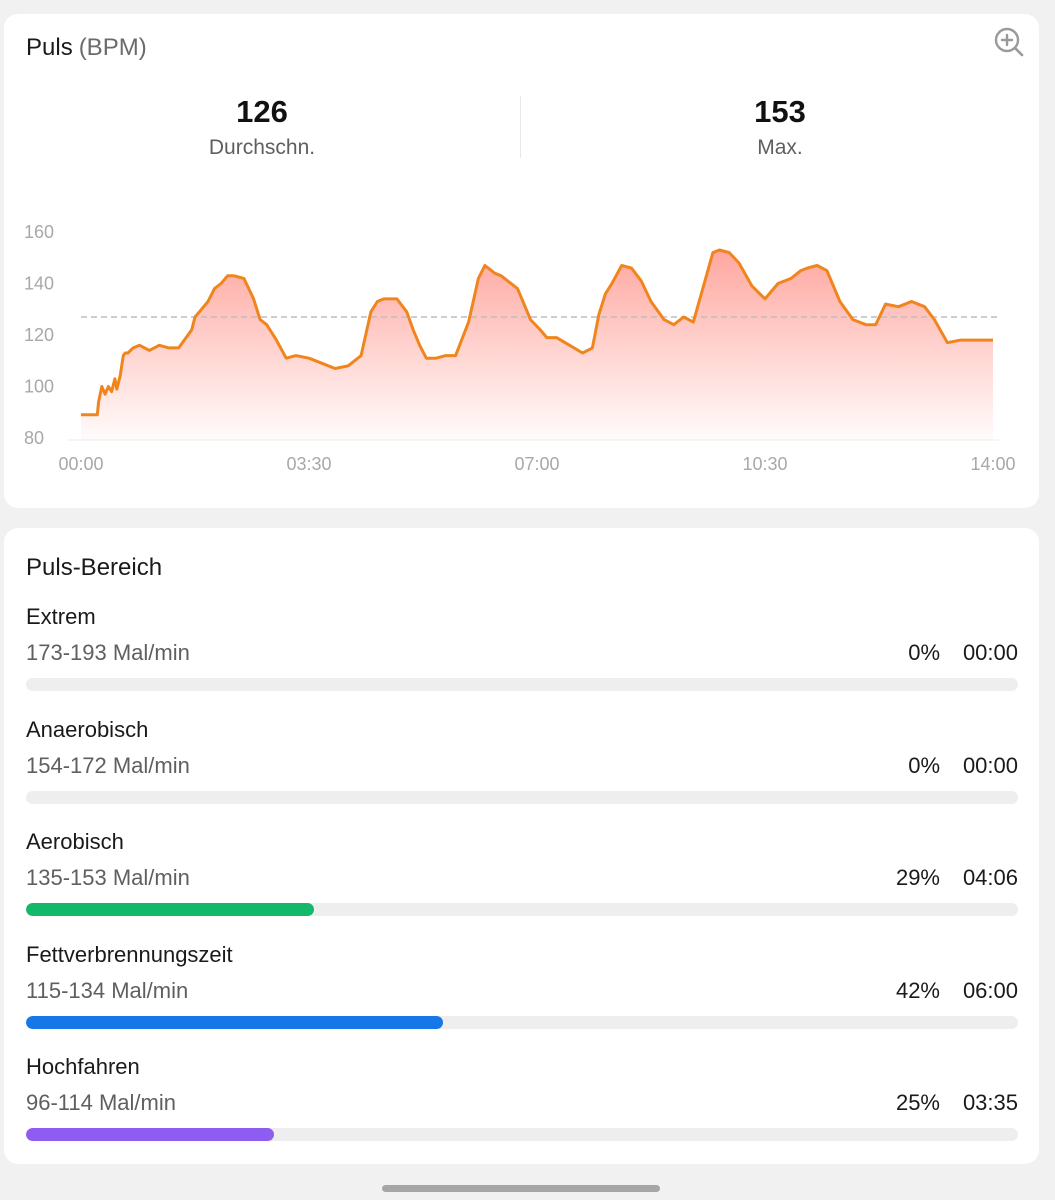 This screenshot has height=1200, width=1055. I want to click on x-tick-label: 14:00, so click(992, 464).